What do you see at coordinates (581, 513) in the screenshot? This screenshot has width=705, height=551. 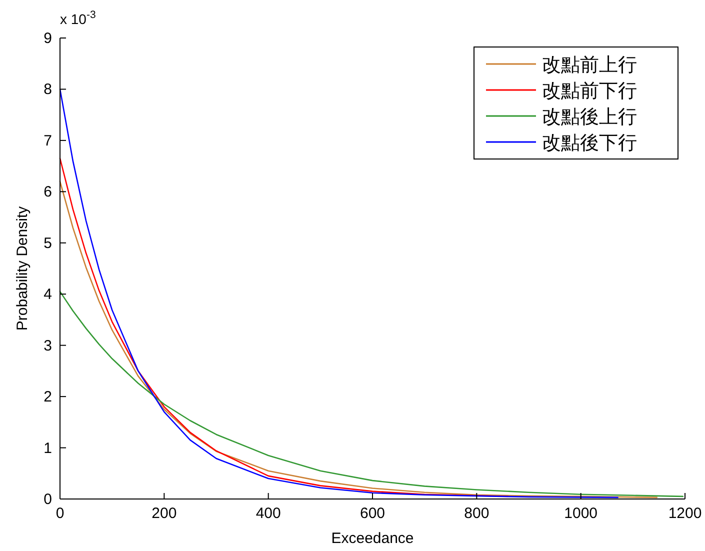 I see `x-tick-label: 1000` at bounding box center [581, 513].